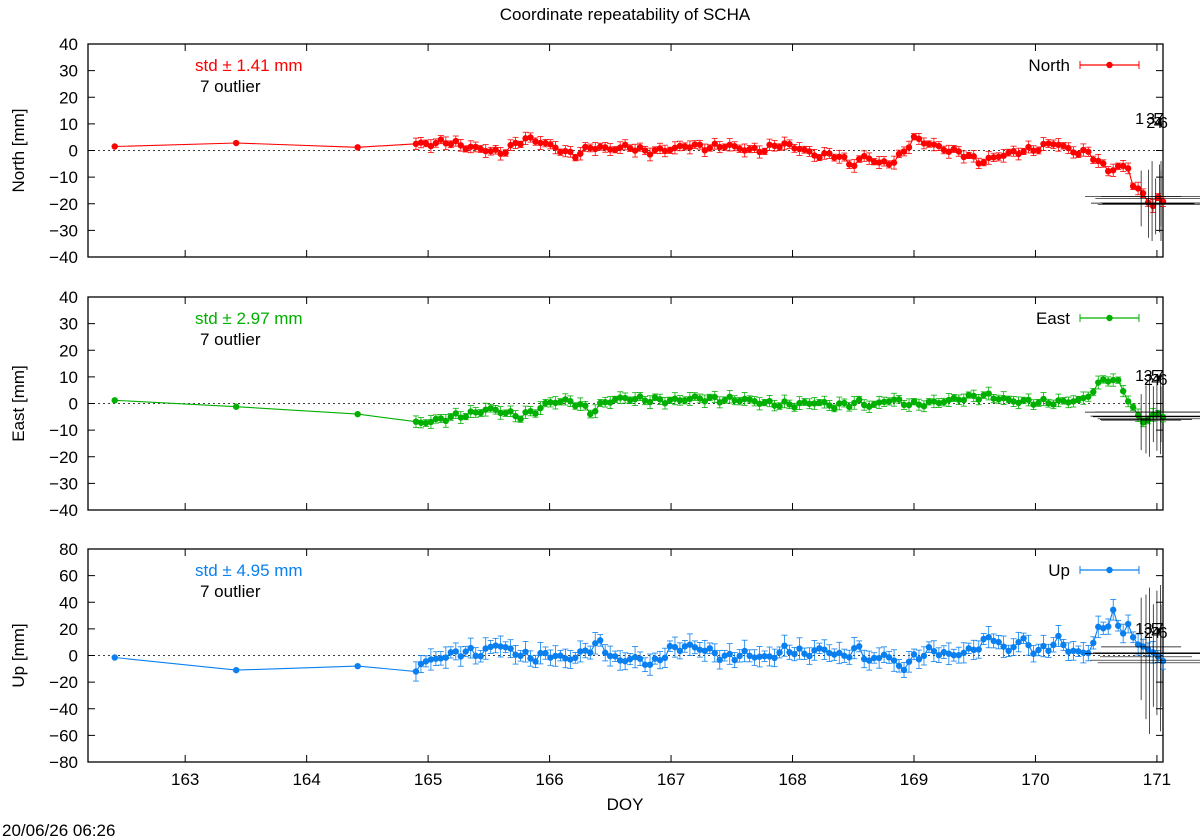  Describe the element at coordinates (1155, 633) in the screenshot. I see `up-outlier-tag: 4` at that location.